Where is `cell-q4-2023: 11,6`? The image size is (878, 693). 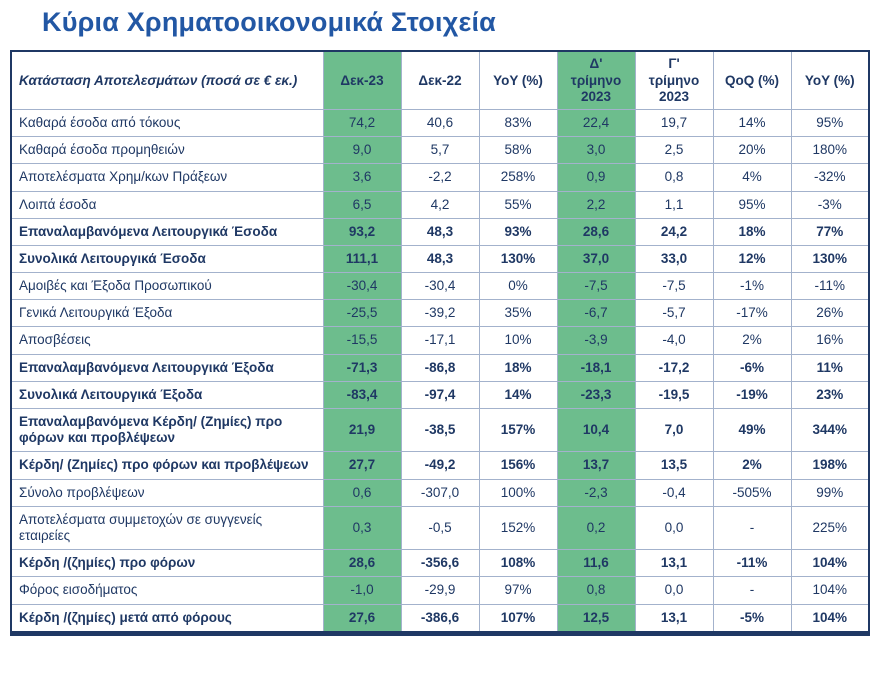
cell-q4-2023: 11,6 is located at coordinates (596, 563).